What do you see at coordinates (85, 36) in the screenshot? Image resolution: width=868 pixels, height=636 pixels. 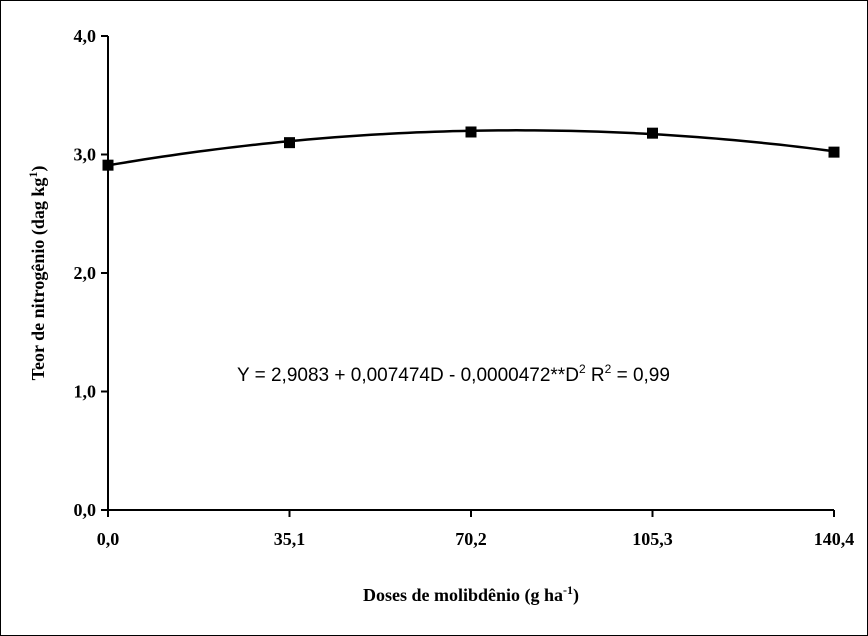 I see `y-tick-label: 4,0` at bounding box center [85, 36].